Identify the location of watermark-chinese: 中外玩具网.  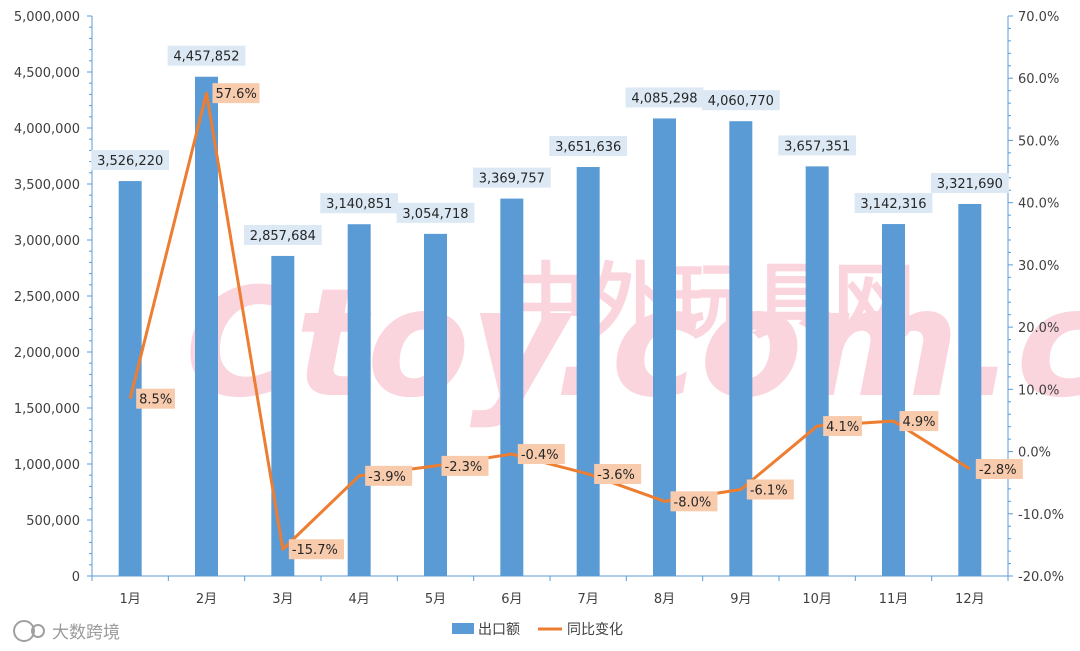
(710, 302).